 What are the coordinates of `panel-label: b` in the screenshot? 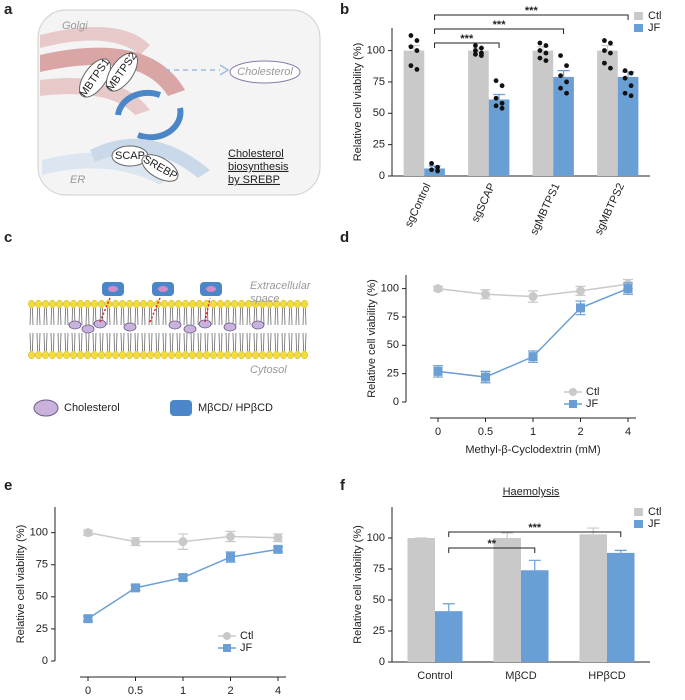 It's located at (344, 9).